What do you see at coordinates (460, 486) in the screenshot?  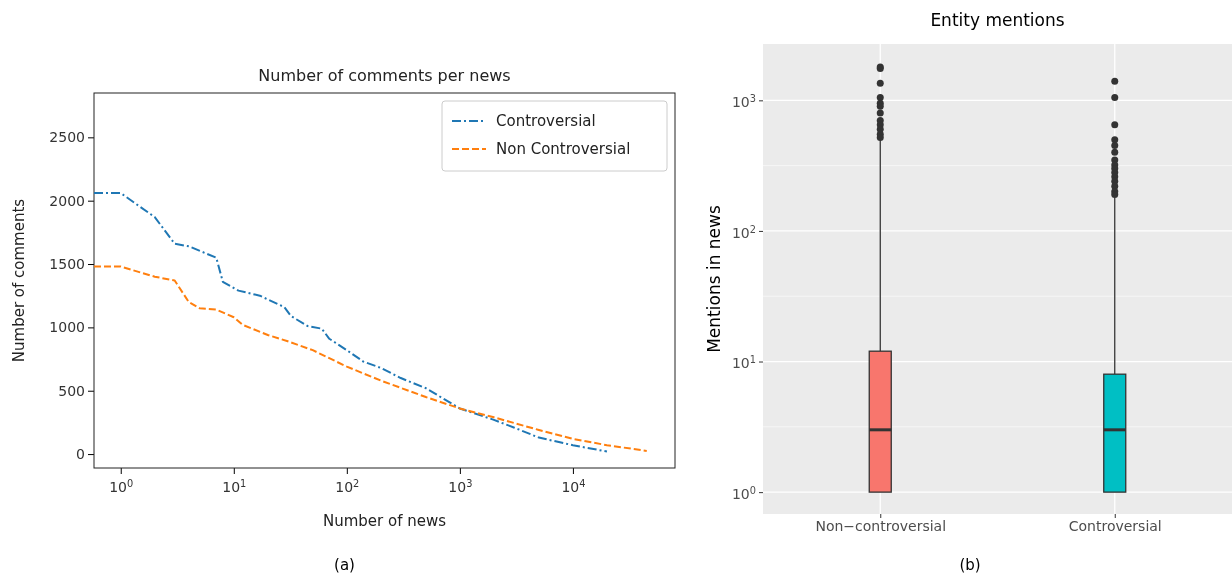 I see `x-tick-label: 10$^{3}$` at bounding box center [460, 486].